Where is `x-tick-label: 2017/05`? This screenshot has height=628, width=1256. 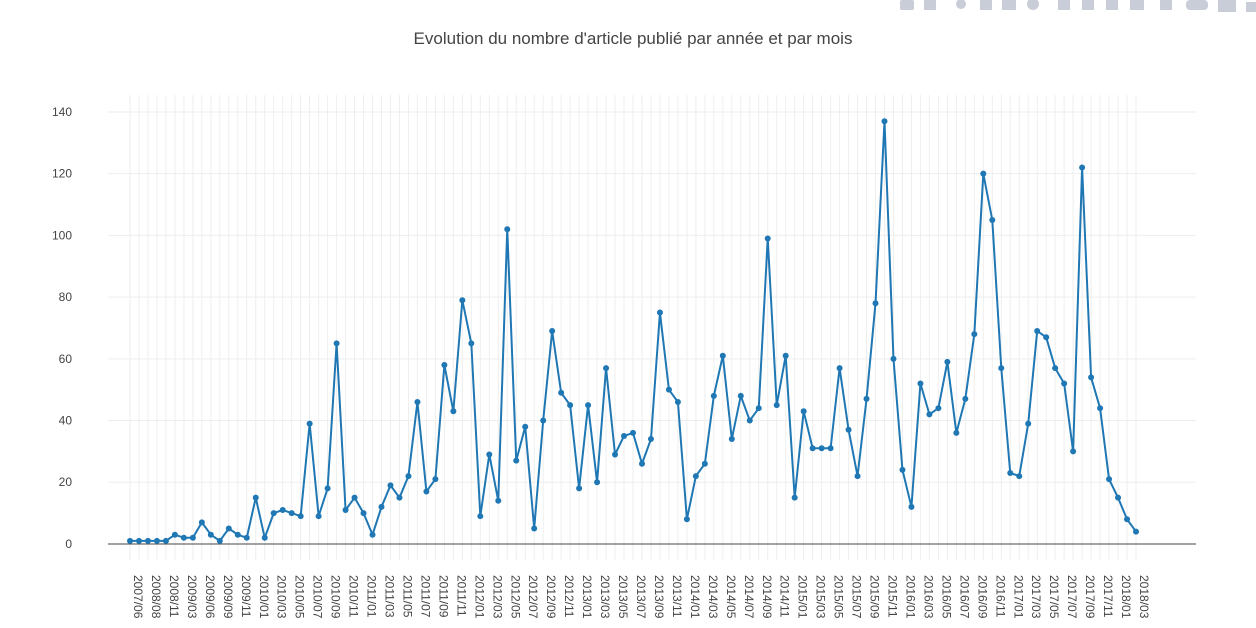
x-tick-label: 2017/05 is located at coordinates (1054, 597).